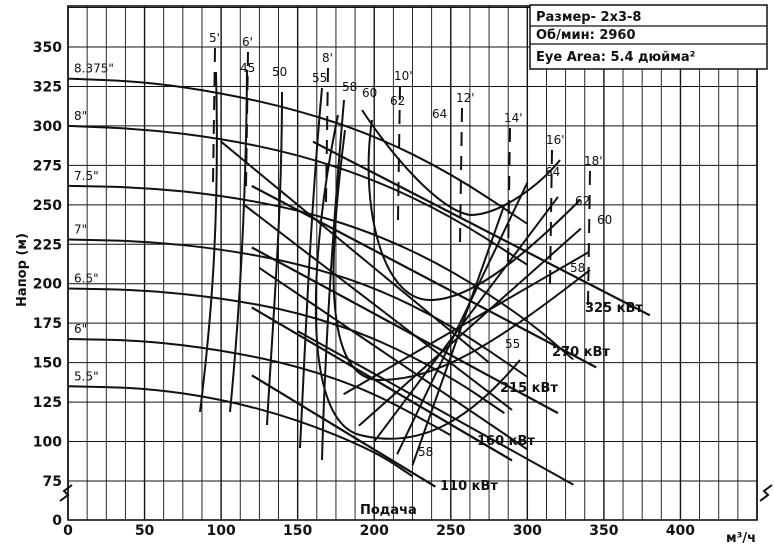  I want to click on y-tick-label: 300, so click(47, 127).